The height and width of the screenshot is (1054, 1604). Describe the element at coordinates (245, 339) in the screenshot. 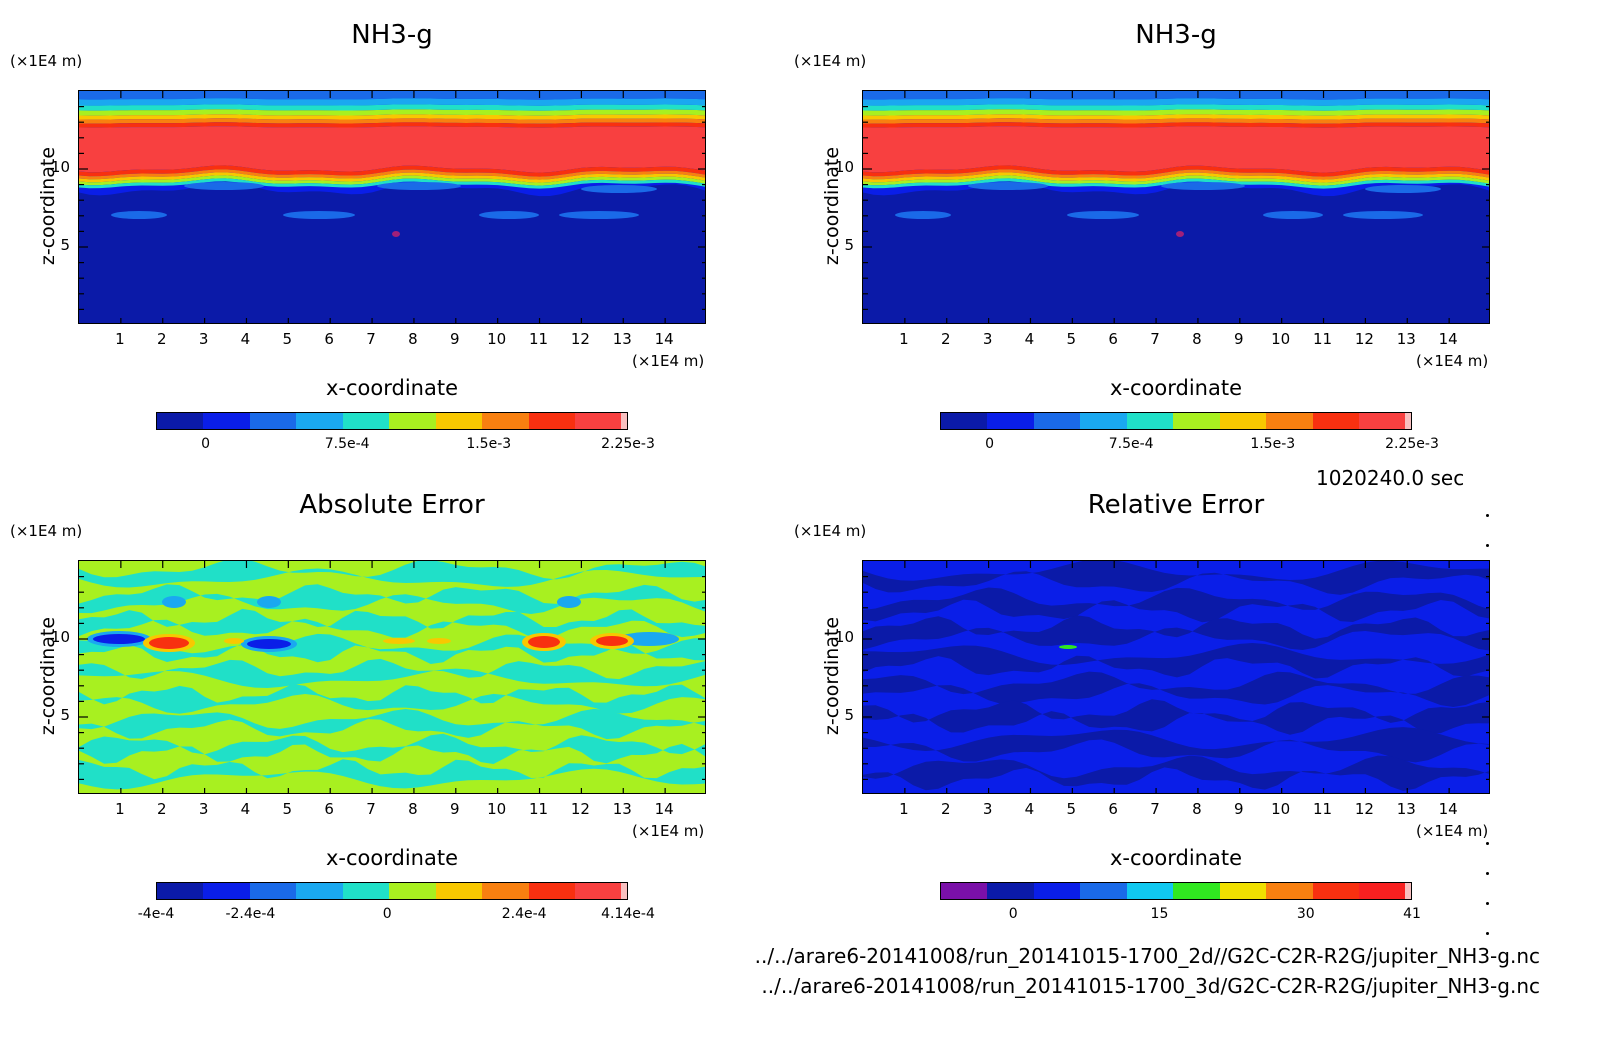

I see `x-tick-label: 4` at that location.